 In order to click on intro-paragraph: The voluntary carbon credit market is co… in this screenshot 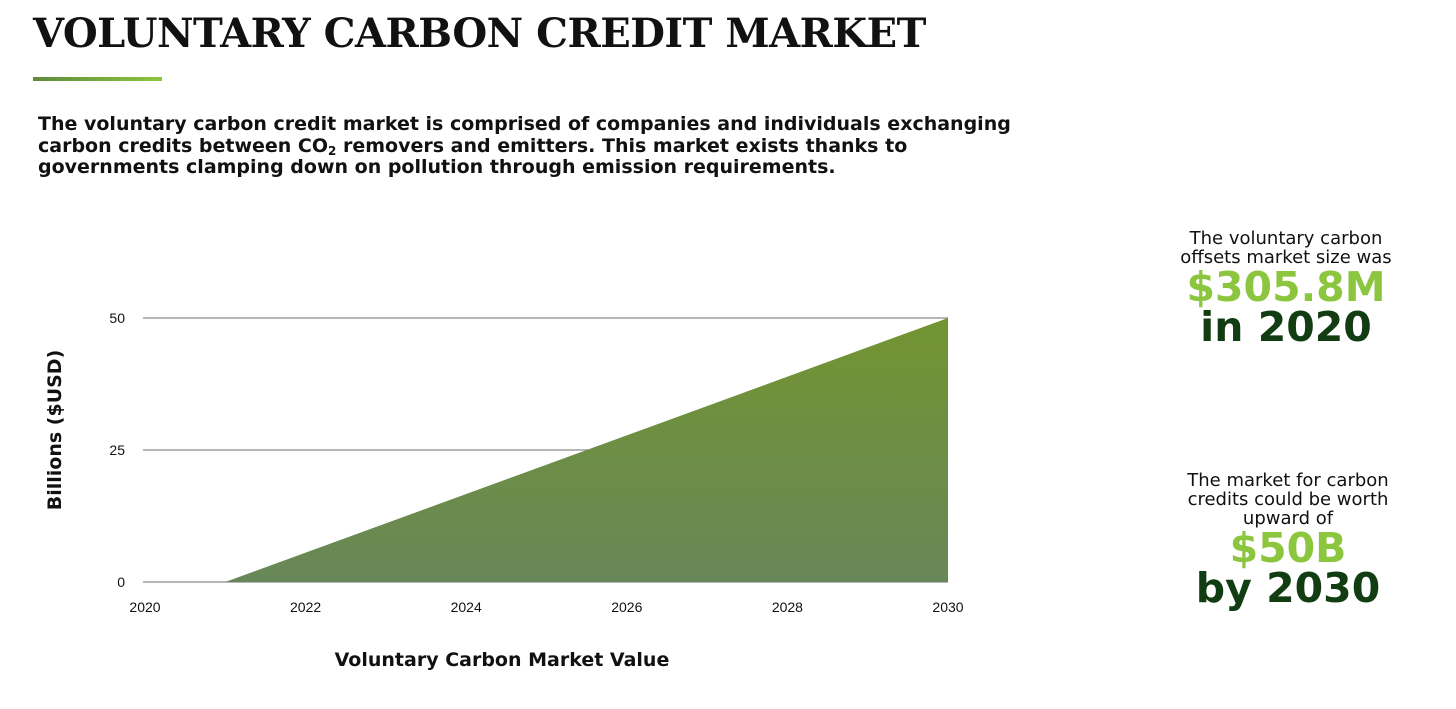, I will do `click(538, 146)`.